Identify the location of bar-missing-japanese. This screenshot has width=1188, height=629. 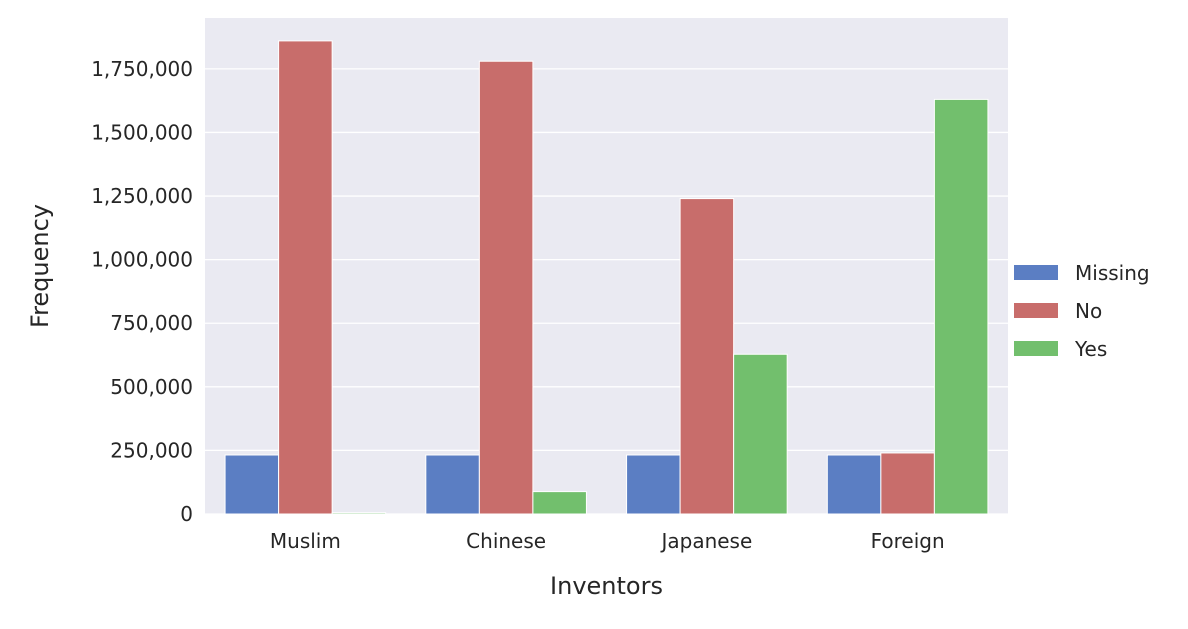
(653, 484).